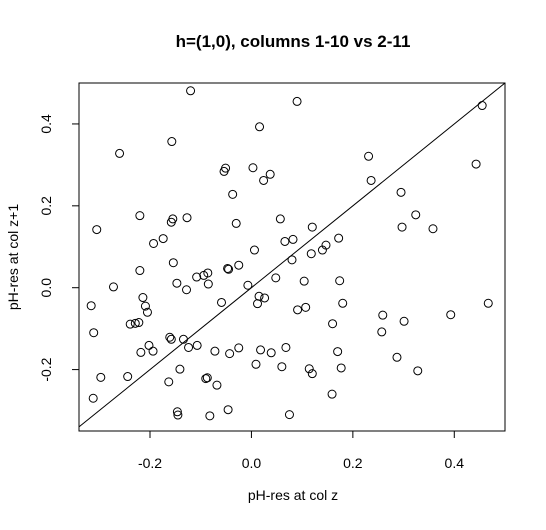 The width and height of the screenshot is (546, 530). Describe the element at coordinates (353, 463) in the screenshot. I see `x-tick-label: 0.2` at that location.